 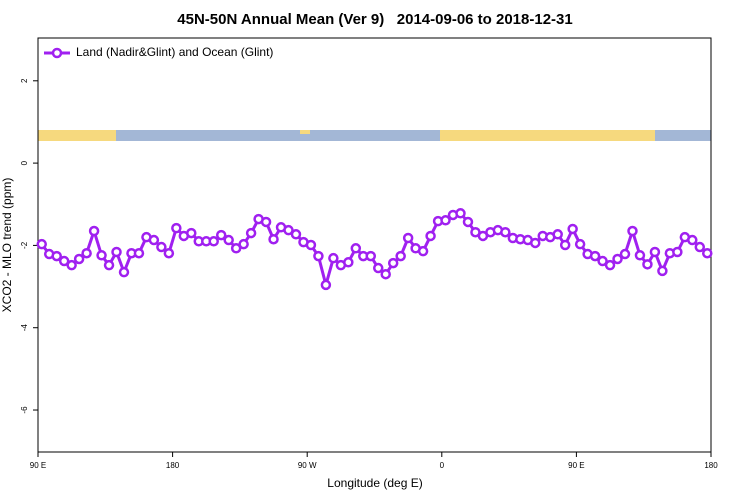 What do you see at coordinates (24, 328) in the screenshot?
I see `y-tick-label: -4` at bounding box center [24, 328].